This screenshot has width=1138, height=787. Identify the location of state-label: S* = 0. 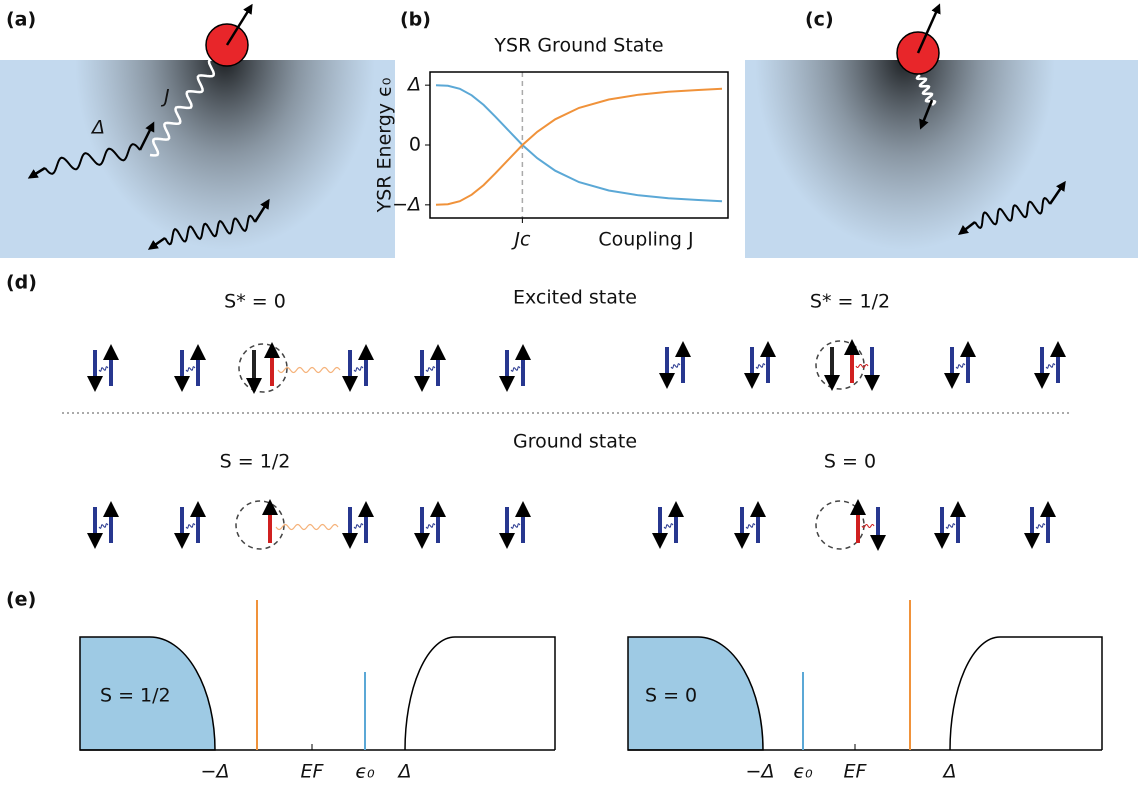
(255, 302).